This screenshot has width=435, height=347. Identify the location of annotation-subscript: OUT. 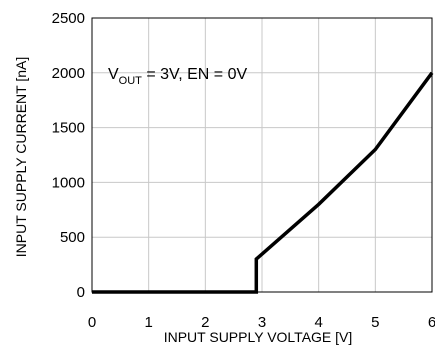
(131, 81).